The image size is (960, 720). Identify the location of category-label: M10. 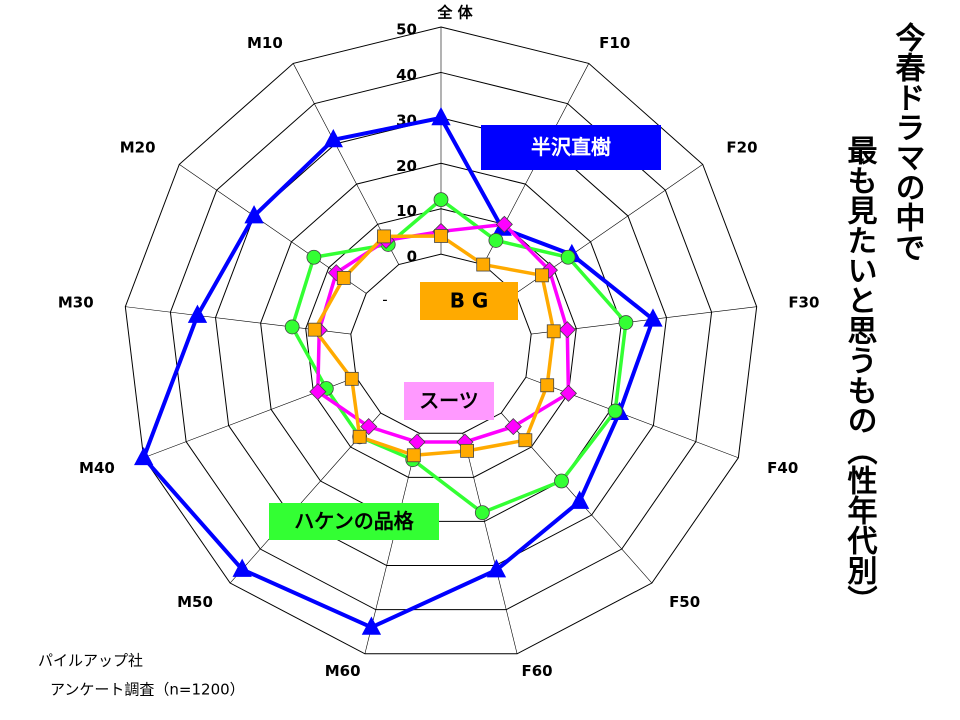
(265, 43).